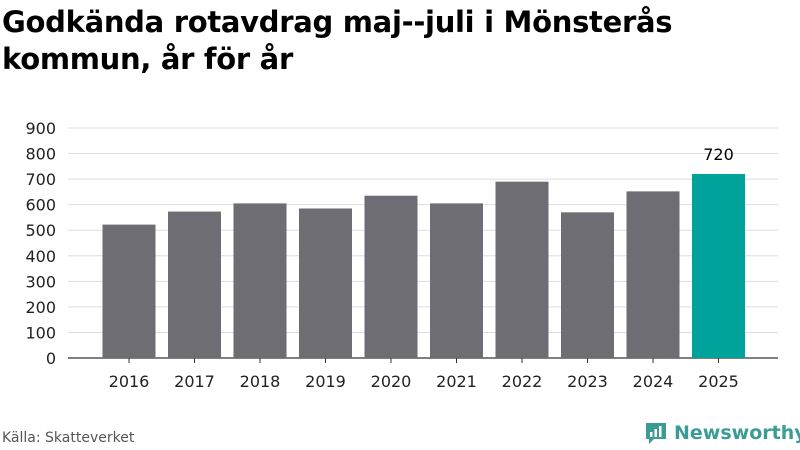 The image size is (800, 450). What do you see at coordinates (40, 281) in the screenshot?
I see `y-tick-label: 300` at bounding box center [40, 281].